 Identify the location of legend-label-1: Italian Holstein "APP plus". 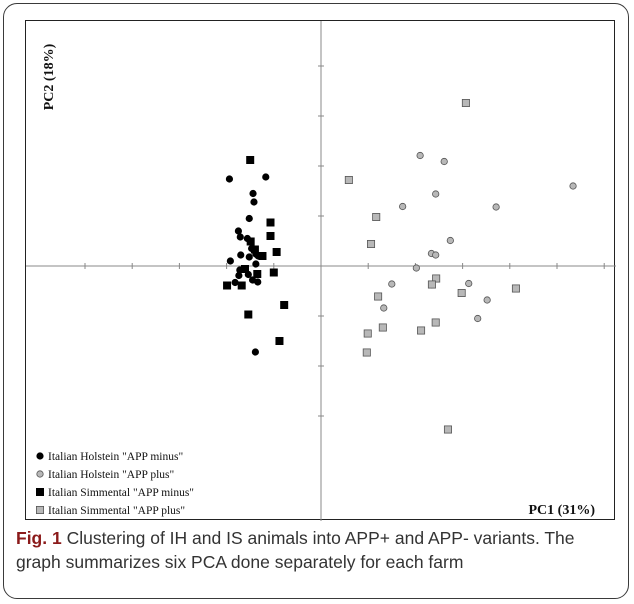
(111, 475).